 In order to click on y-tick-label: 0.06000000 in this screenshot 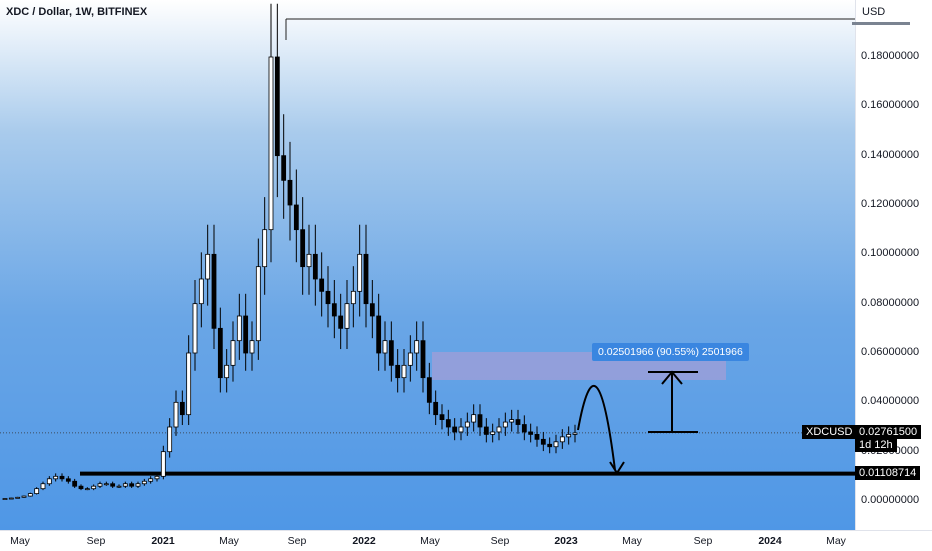, I will do `click(890, 352)`.